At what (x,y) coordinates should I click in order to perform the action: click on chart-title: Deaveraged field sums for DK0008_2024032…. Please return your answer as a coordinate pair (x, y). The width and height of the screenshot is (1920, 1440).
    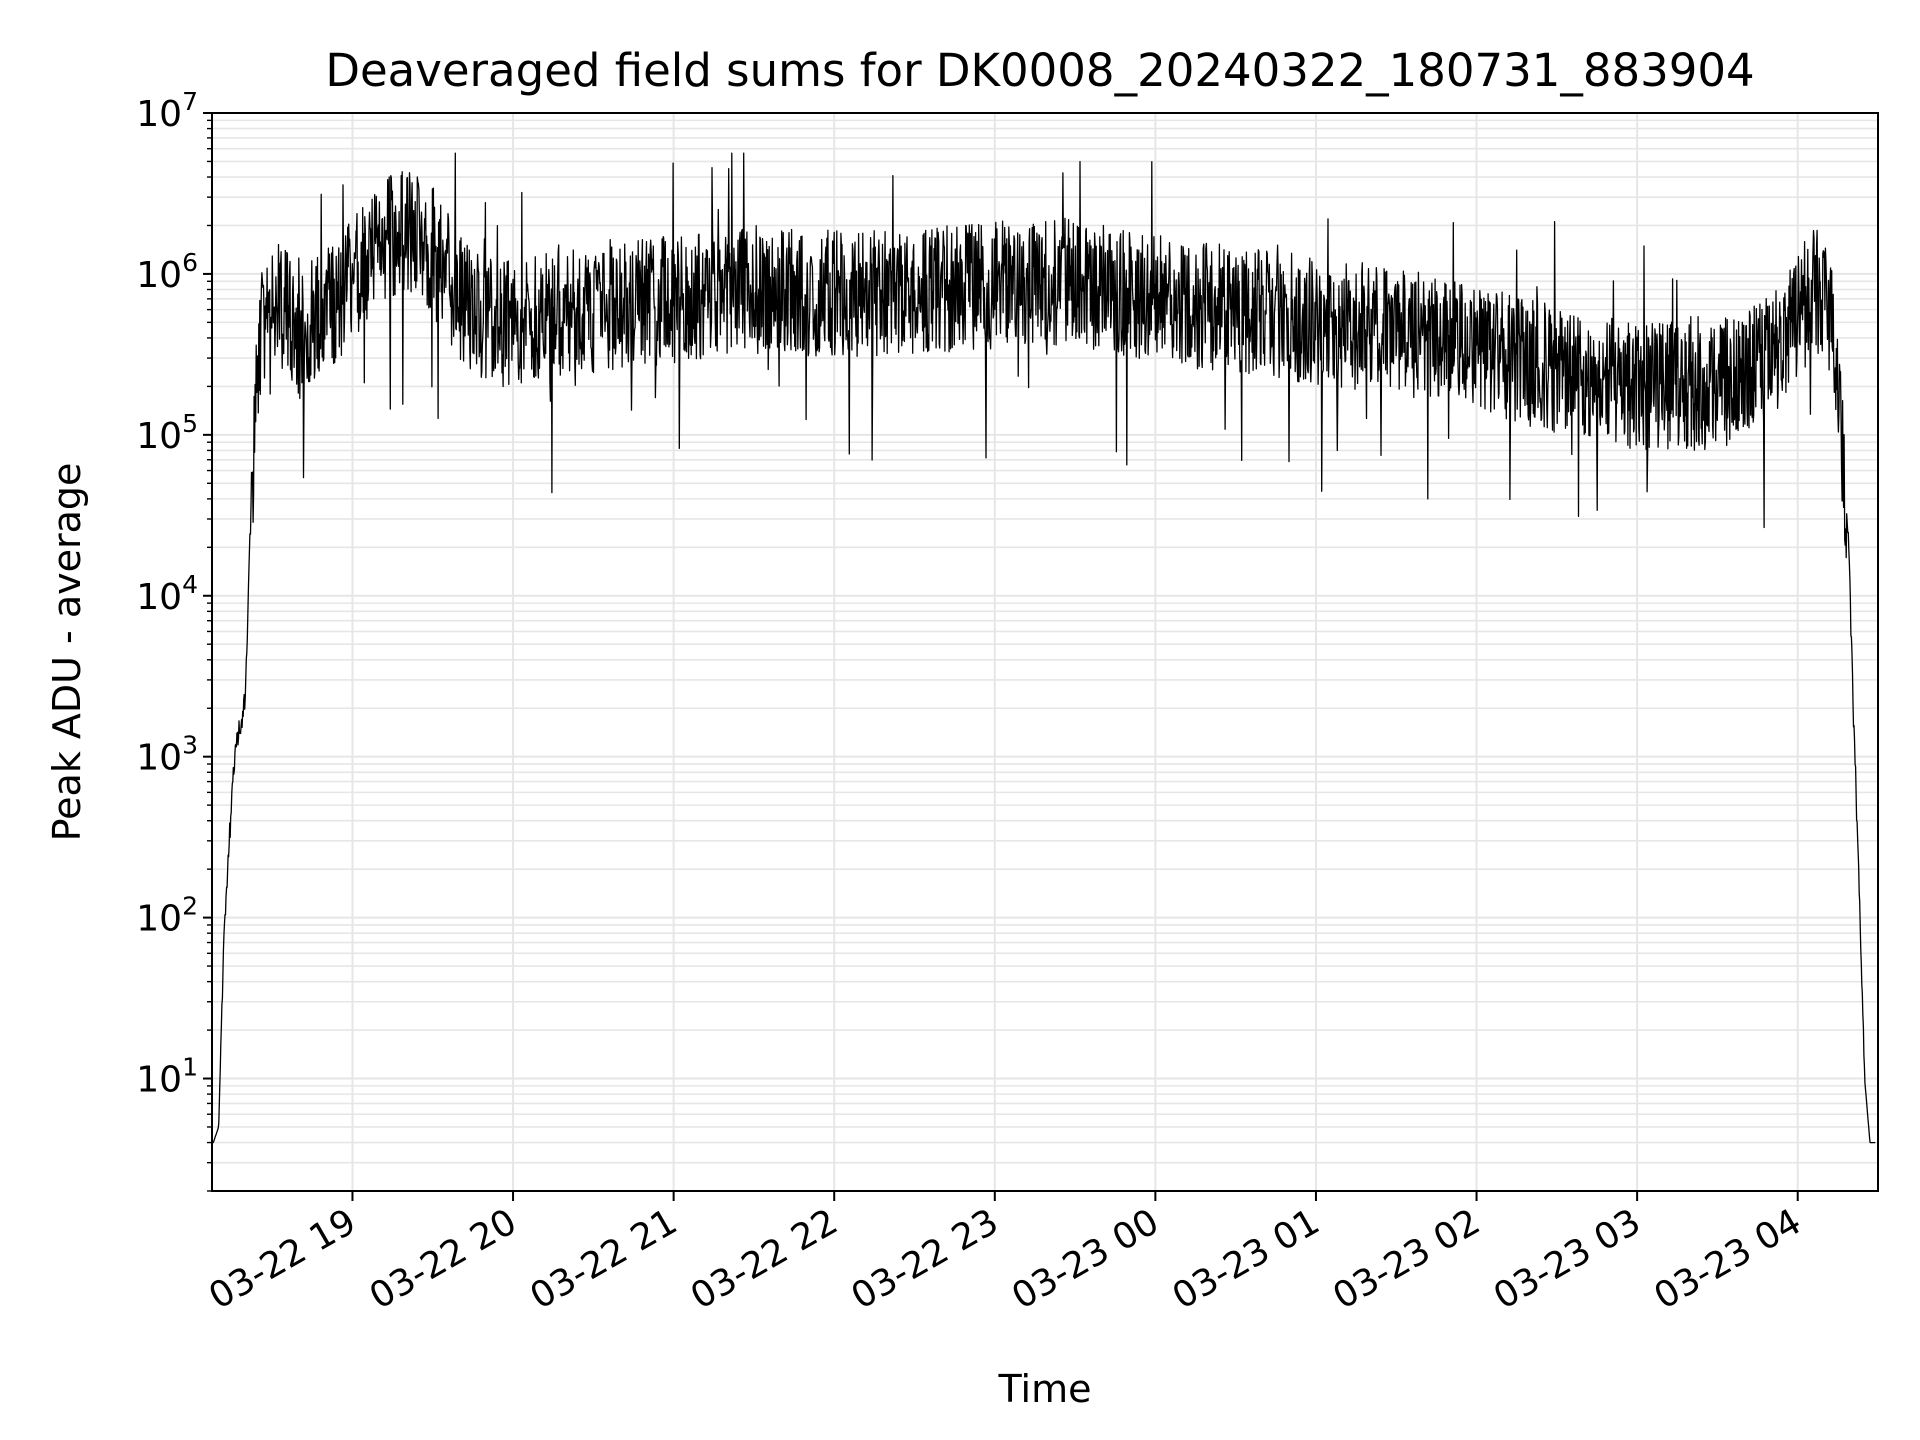
    Looking at the image, I should click on (1039, 70).